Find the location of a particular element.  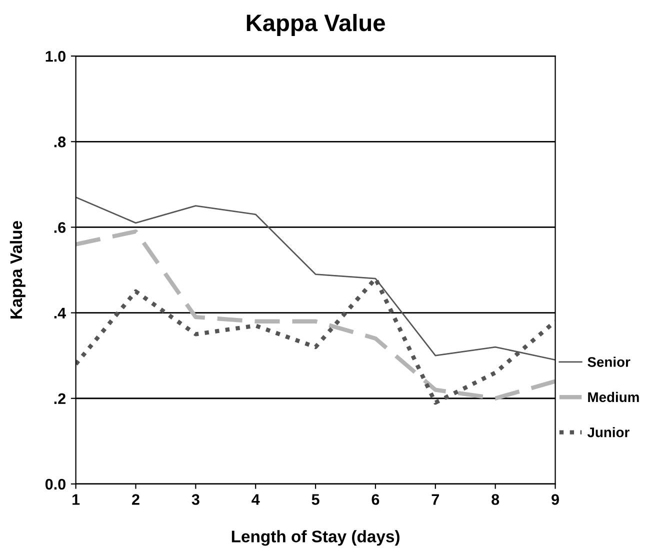

y-tick-label: .4 is located at coordinates (60, 313).